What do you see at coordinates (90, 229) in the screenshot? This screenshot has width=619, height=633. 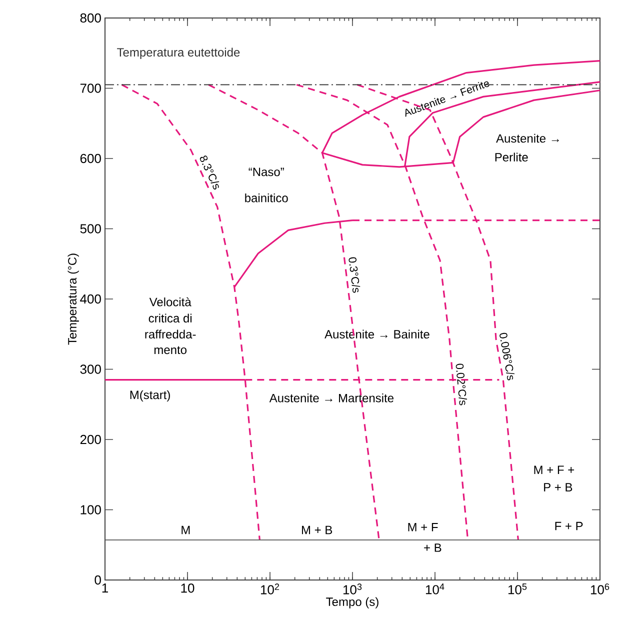 I see `y-tick-label: 500` at bounding box center [90, 229].